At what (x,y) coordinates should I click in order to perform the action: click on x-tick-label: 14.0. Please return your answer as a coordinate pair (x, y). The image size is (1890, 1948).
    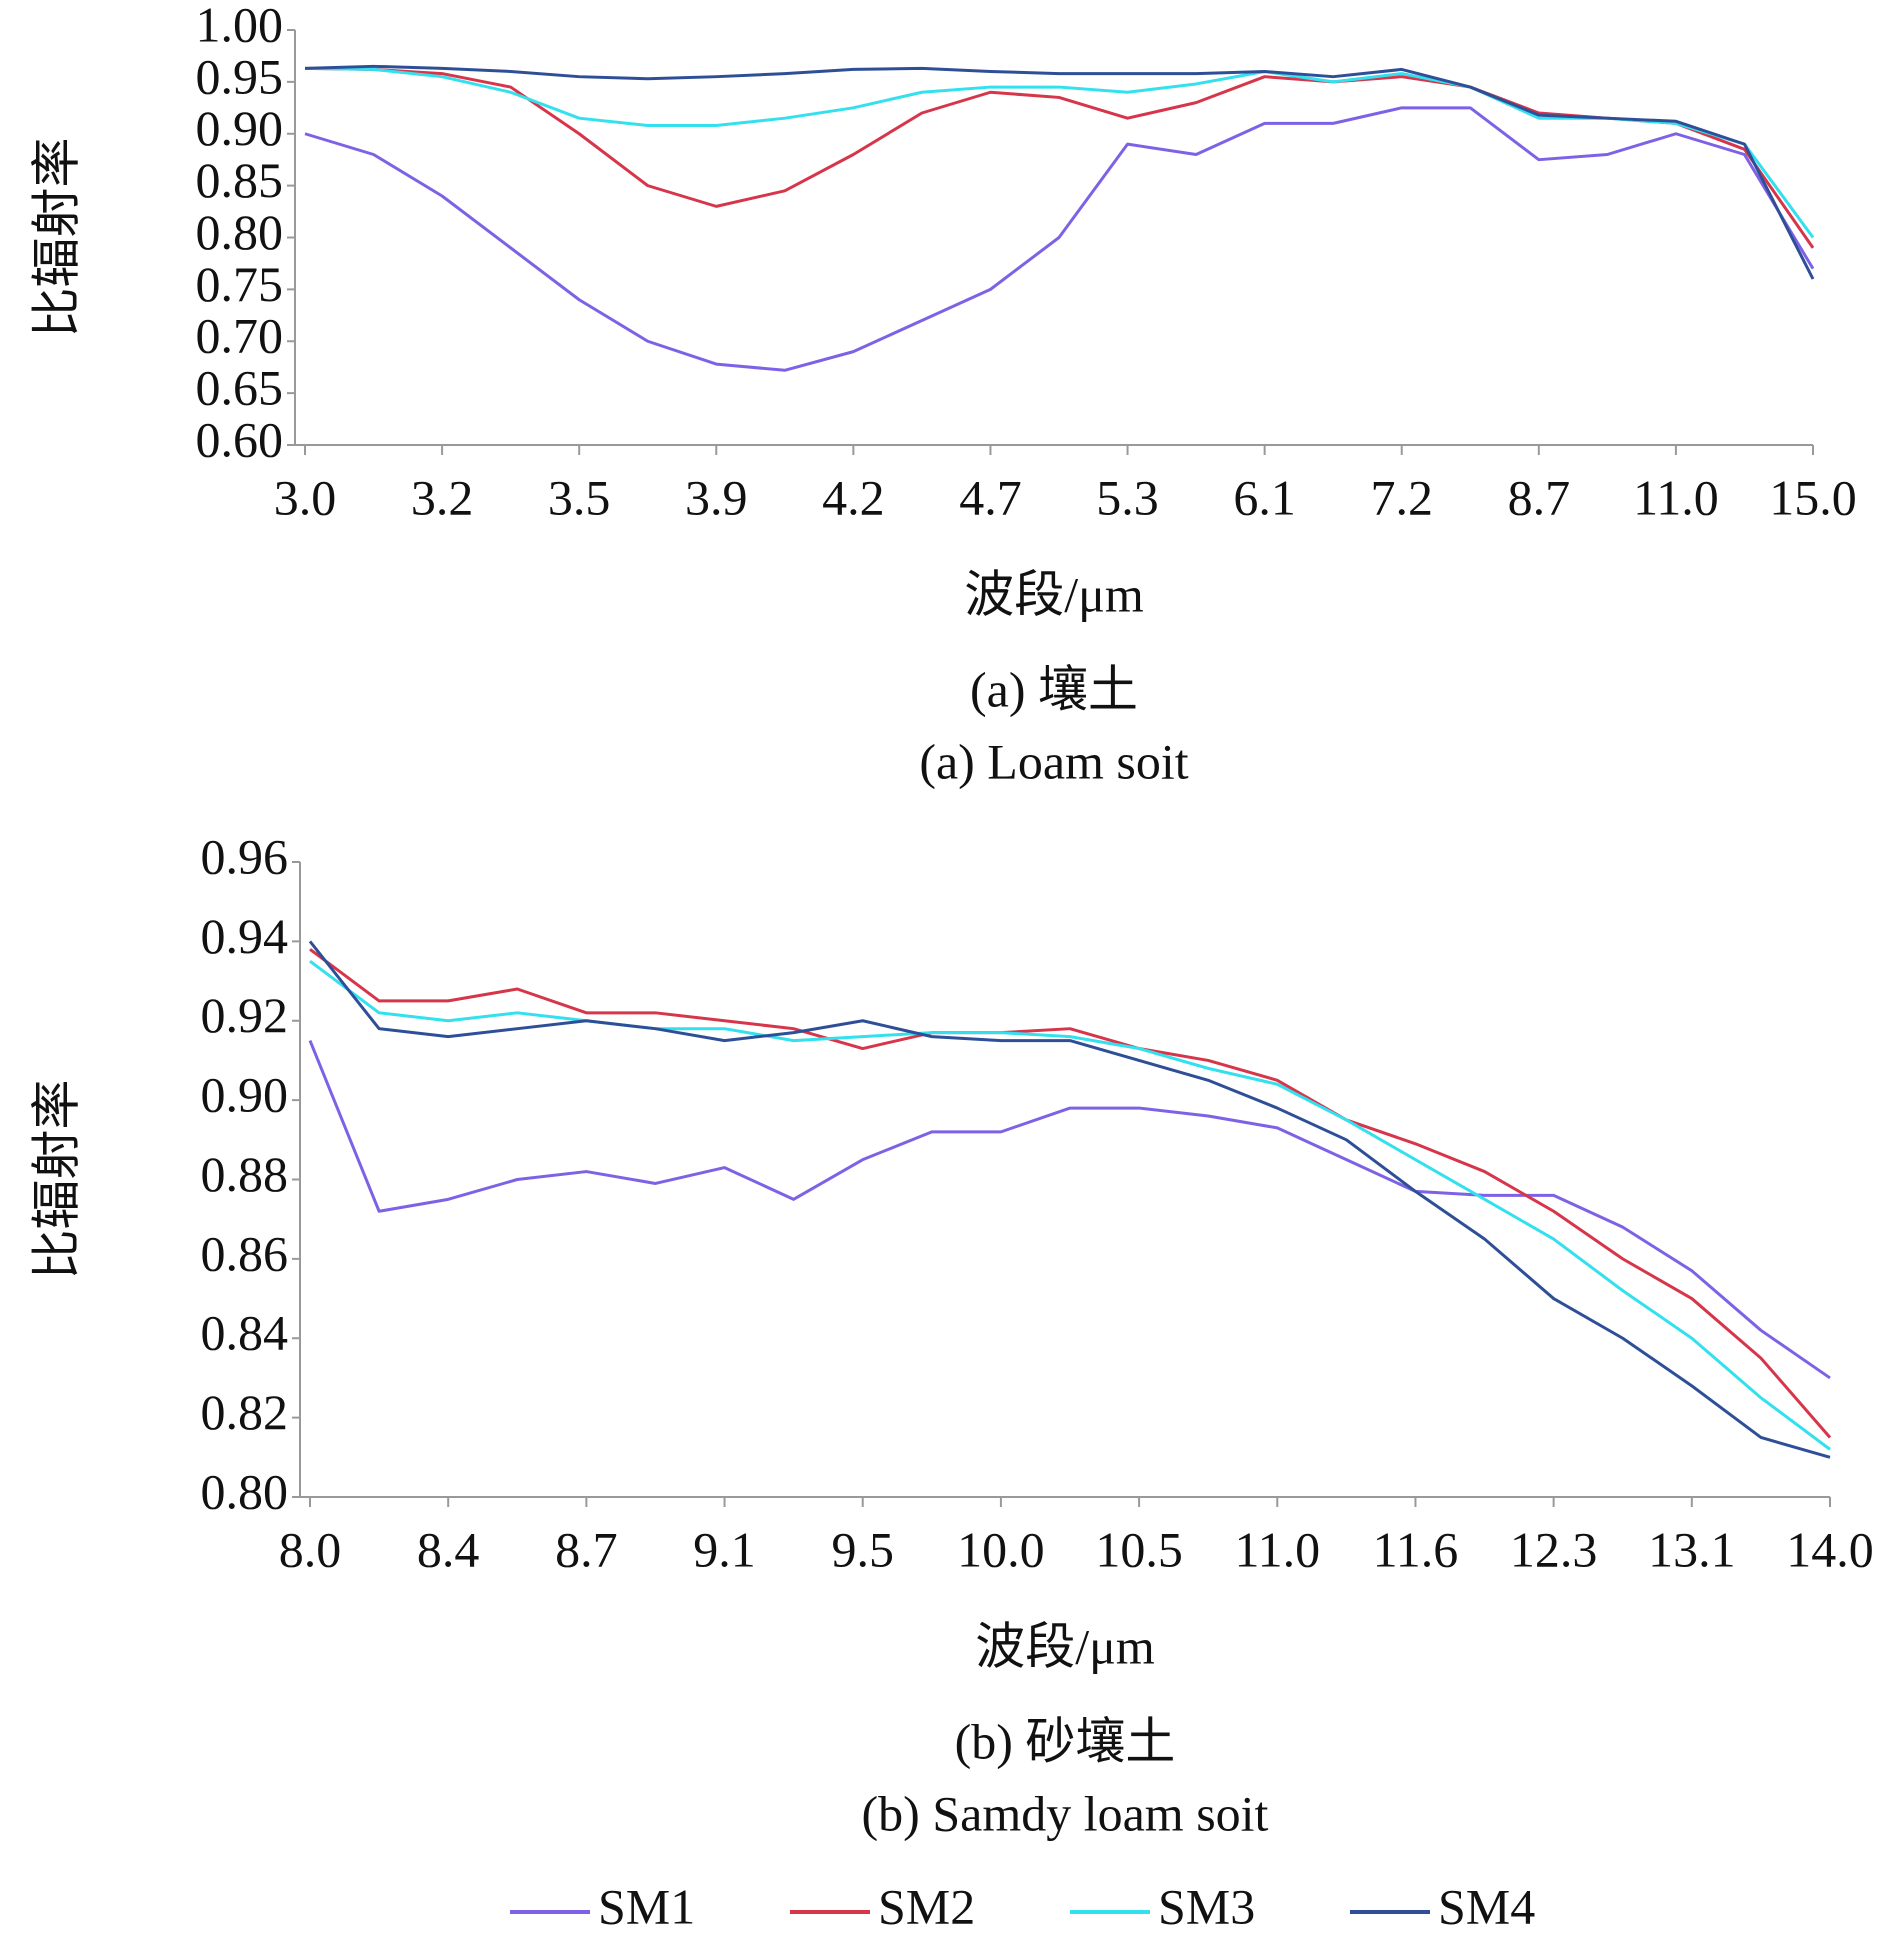
    Looking at the image, I should click on (1830, 1549).